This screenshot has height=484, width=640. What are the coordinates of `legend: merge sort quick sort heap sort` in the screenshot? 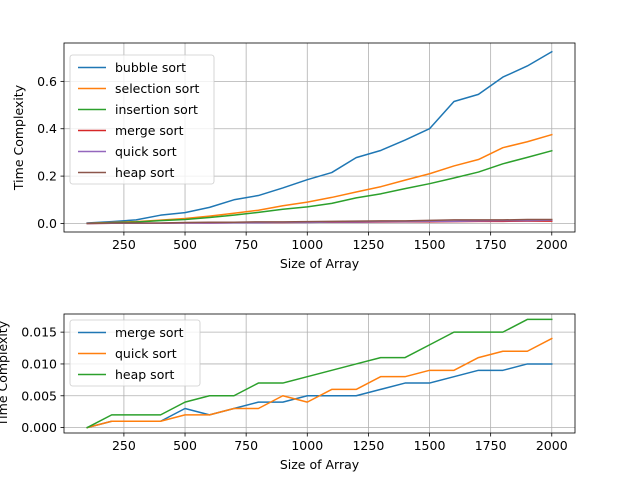 It's located at (135, 353).